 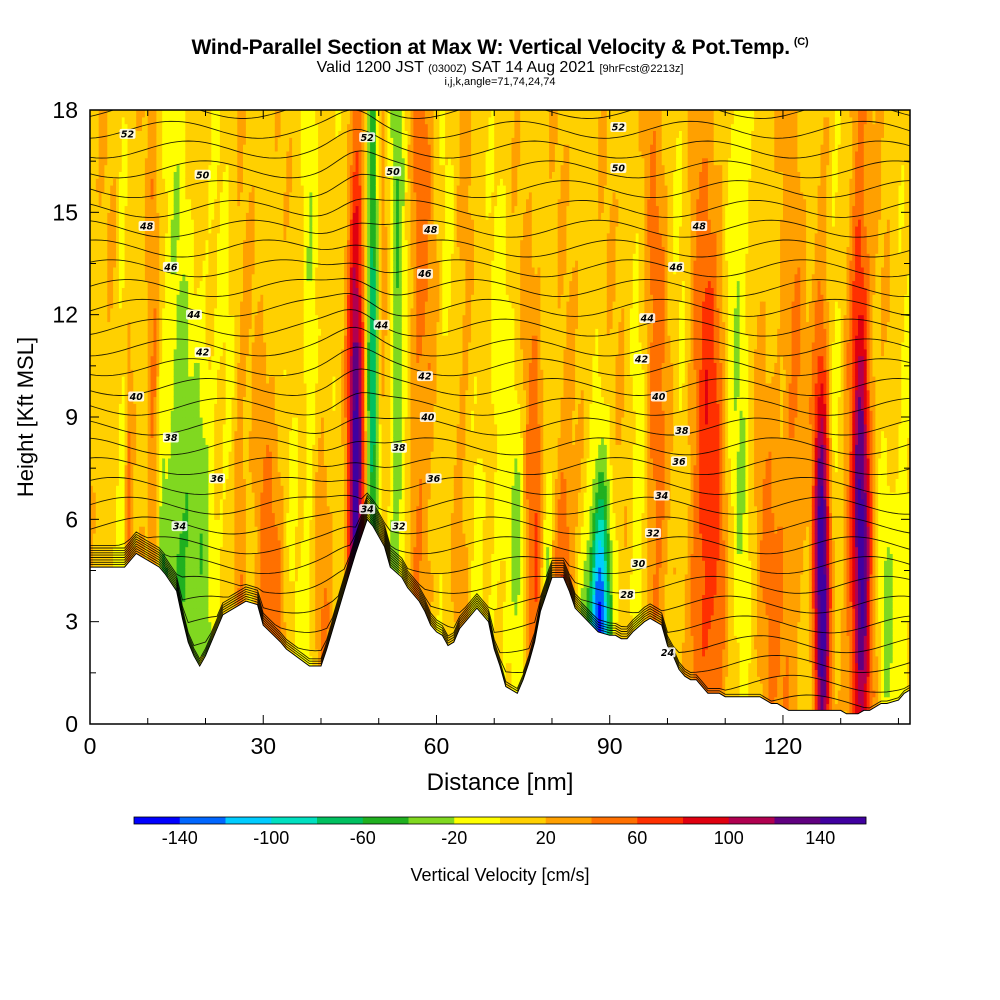 What do you see at coordinates (363, 838) in the screenshot?
I see `colorbar-tick-label: -60` at bounding box center [363, 838].